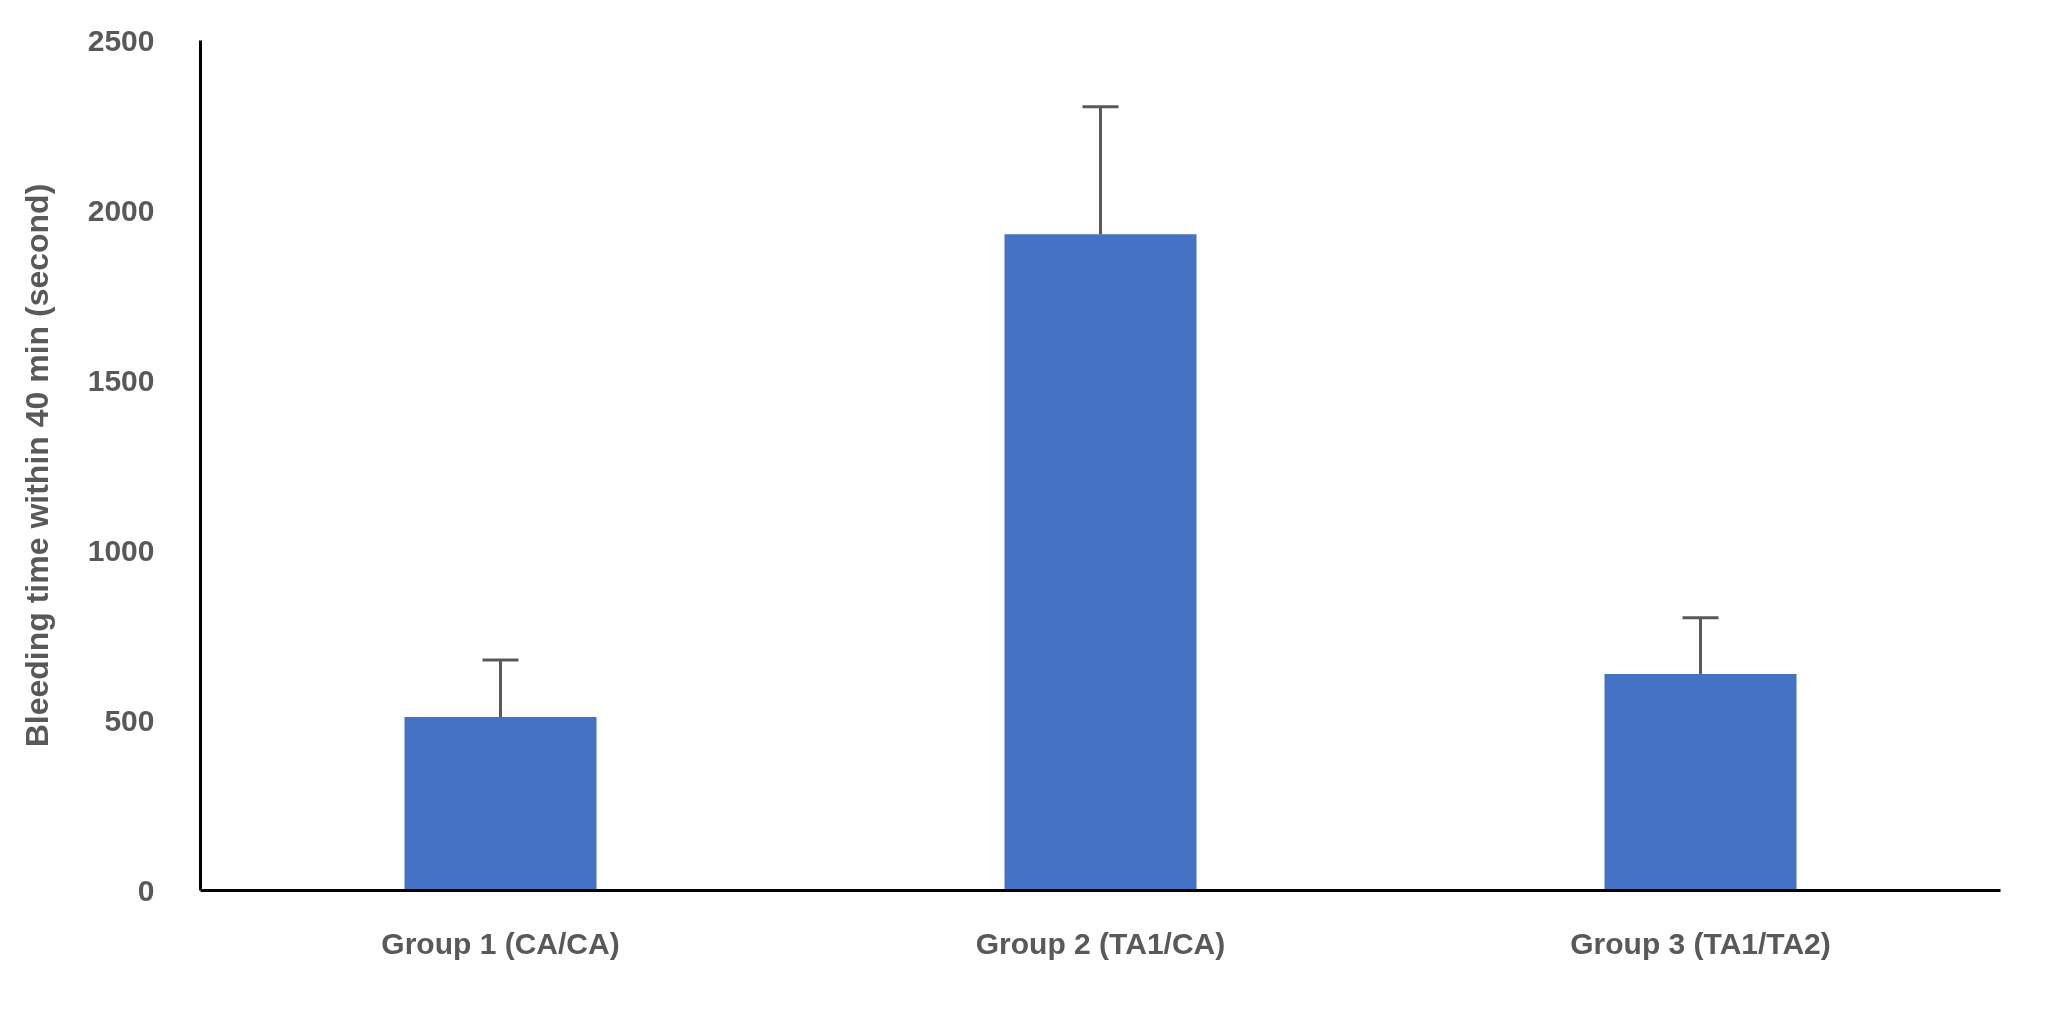  I want to click on y-tick-label: 2000, so click(121, 210).